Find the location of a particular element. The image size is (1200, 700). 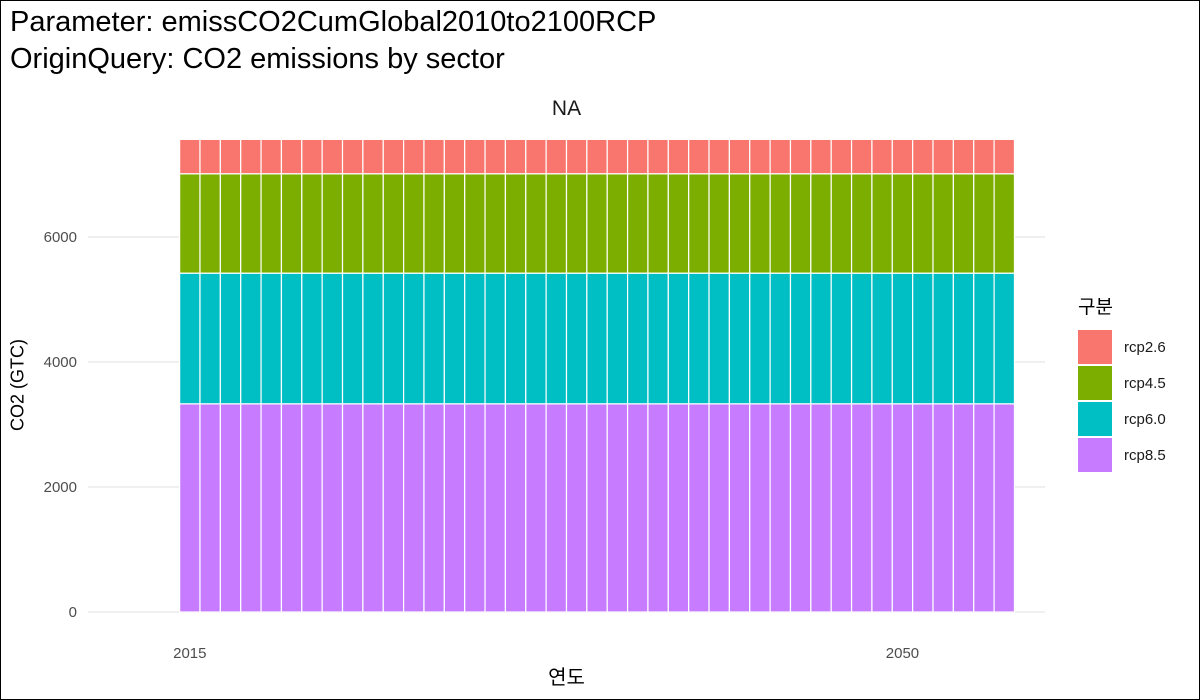

legend: 구분 rcp2.6 rcp4.5 rcp6.0 rcp8.5 is located at coordinates (1122, 382).